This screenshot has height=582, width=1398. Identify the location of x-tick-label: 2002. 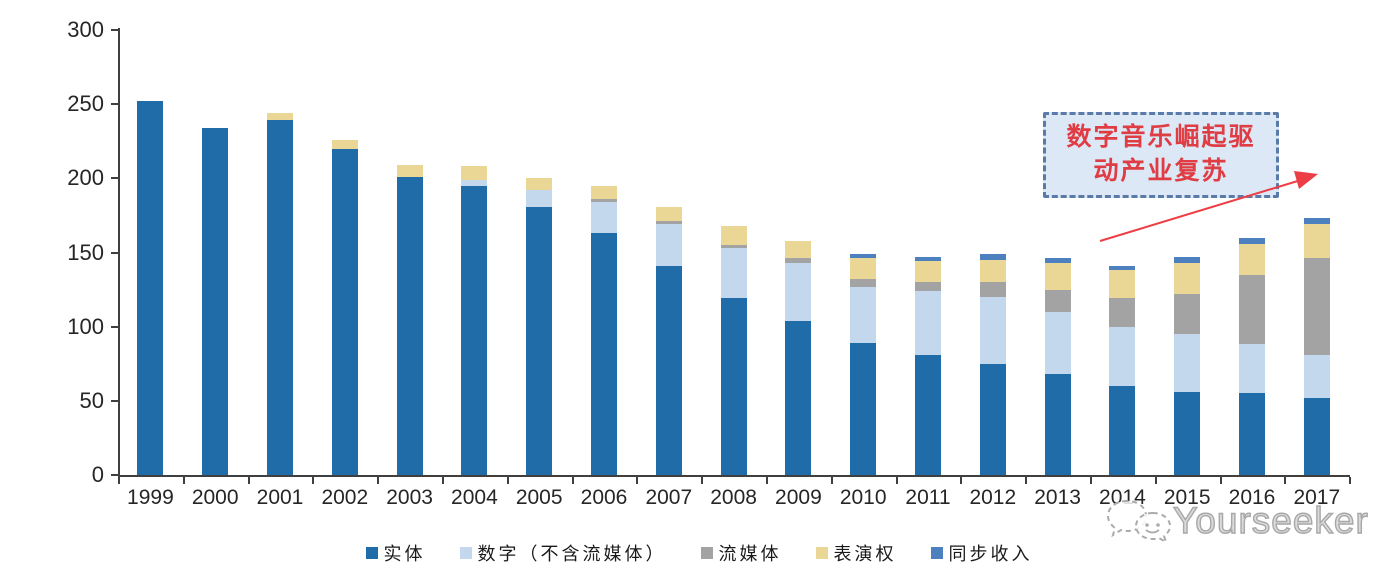
(345, 497).